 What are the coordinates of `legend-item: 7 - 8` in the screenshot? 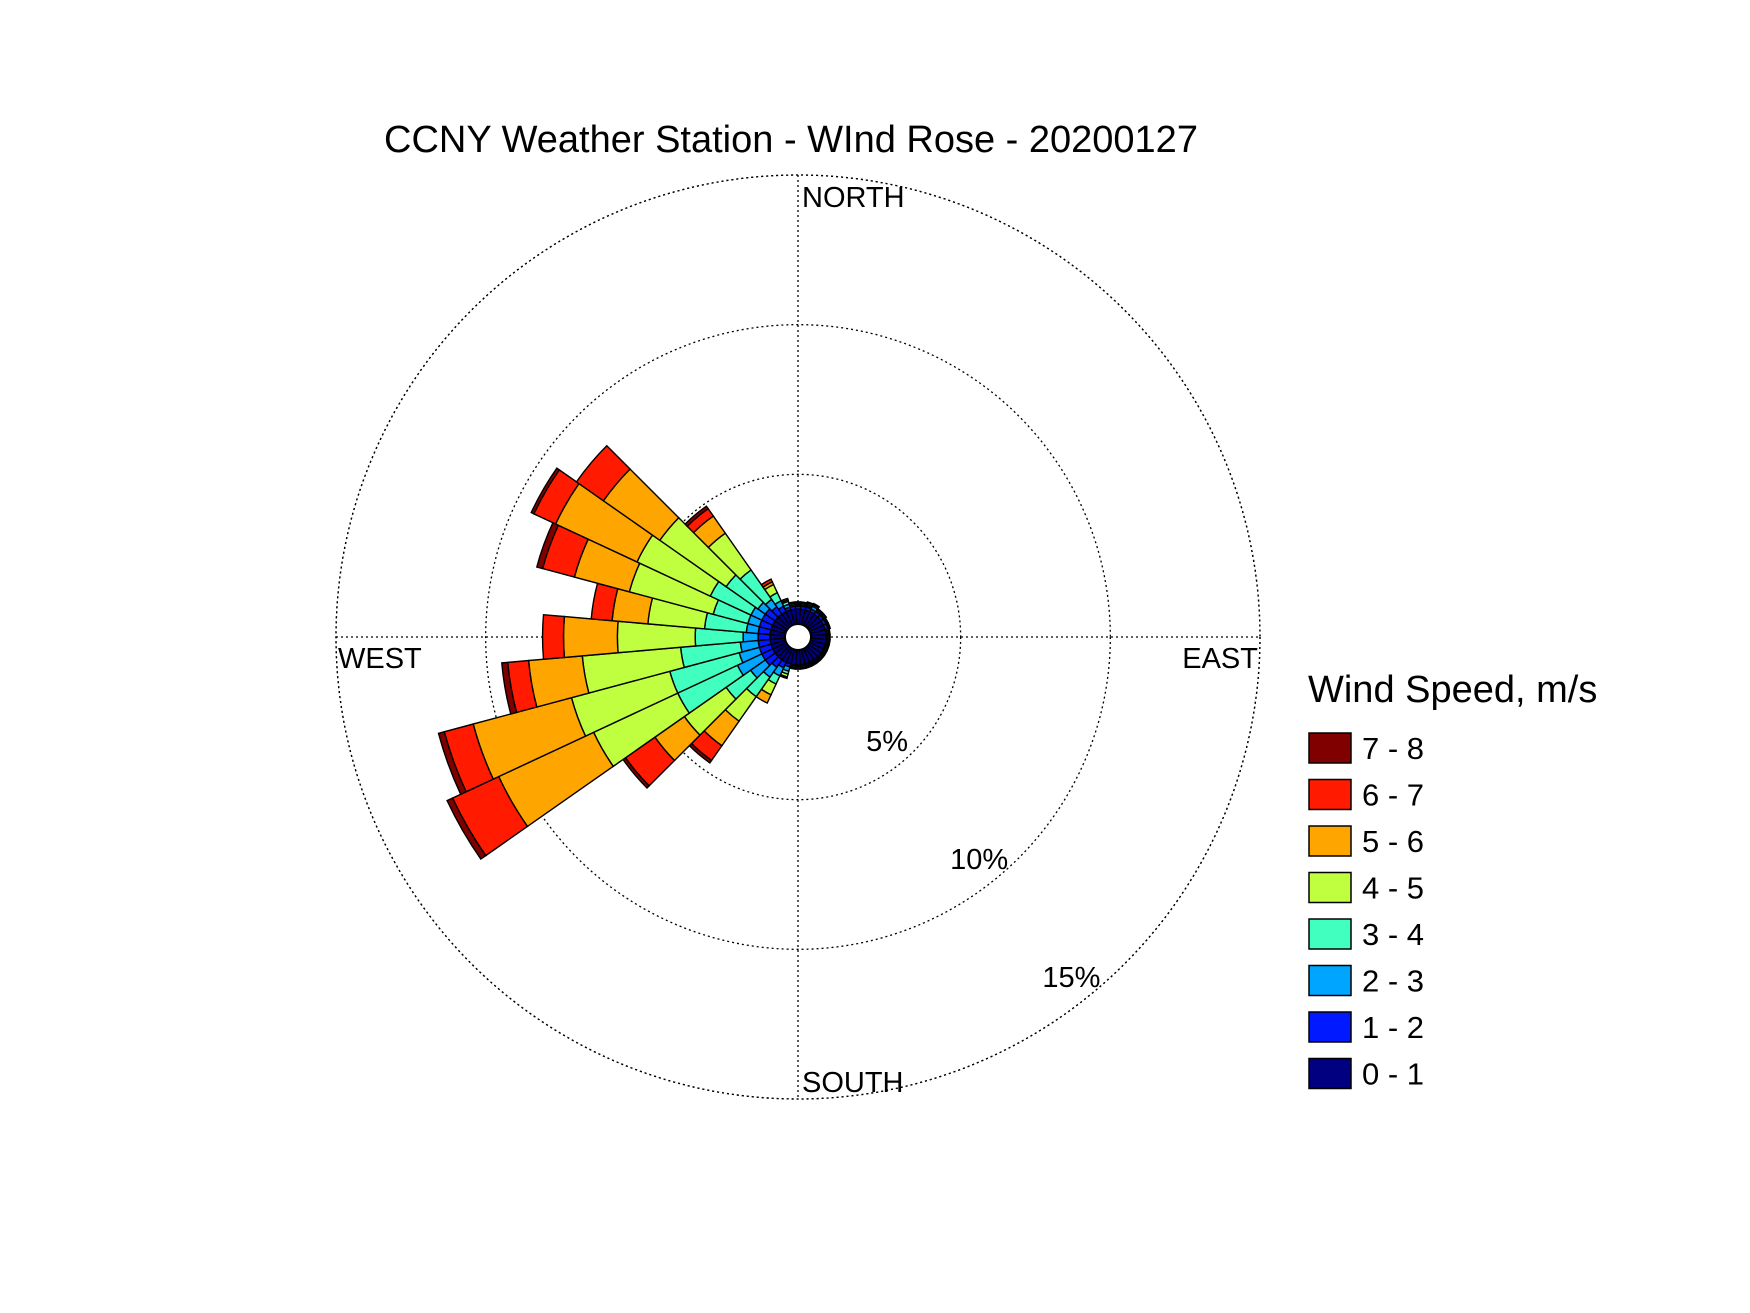 It's located at (1366, 748).